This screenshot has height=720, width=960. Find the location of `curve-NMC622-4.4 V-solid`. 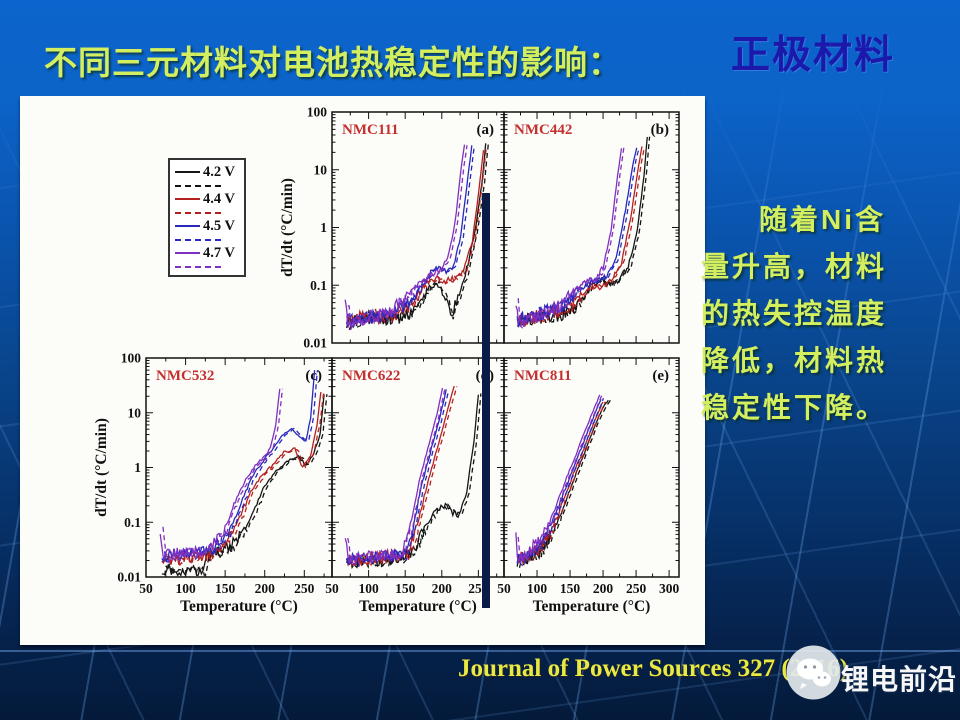

curve-NMC622-4.4 V-solid is located at coordinates (400, 476).